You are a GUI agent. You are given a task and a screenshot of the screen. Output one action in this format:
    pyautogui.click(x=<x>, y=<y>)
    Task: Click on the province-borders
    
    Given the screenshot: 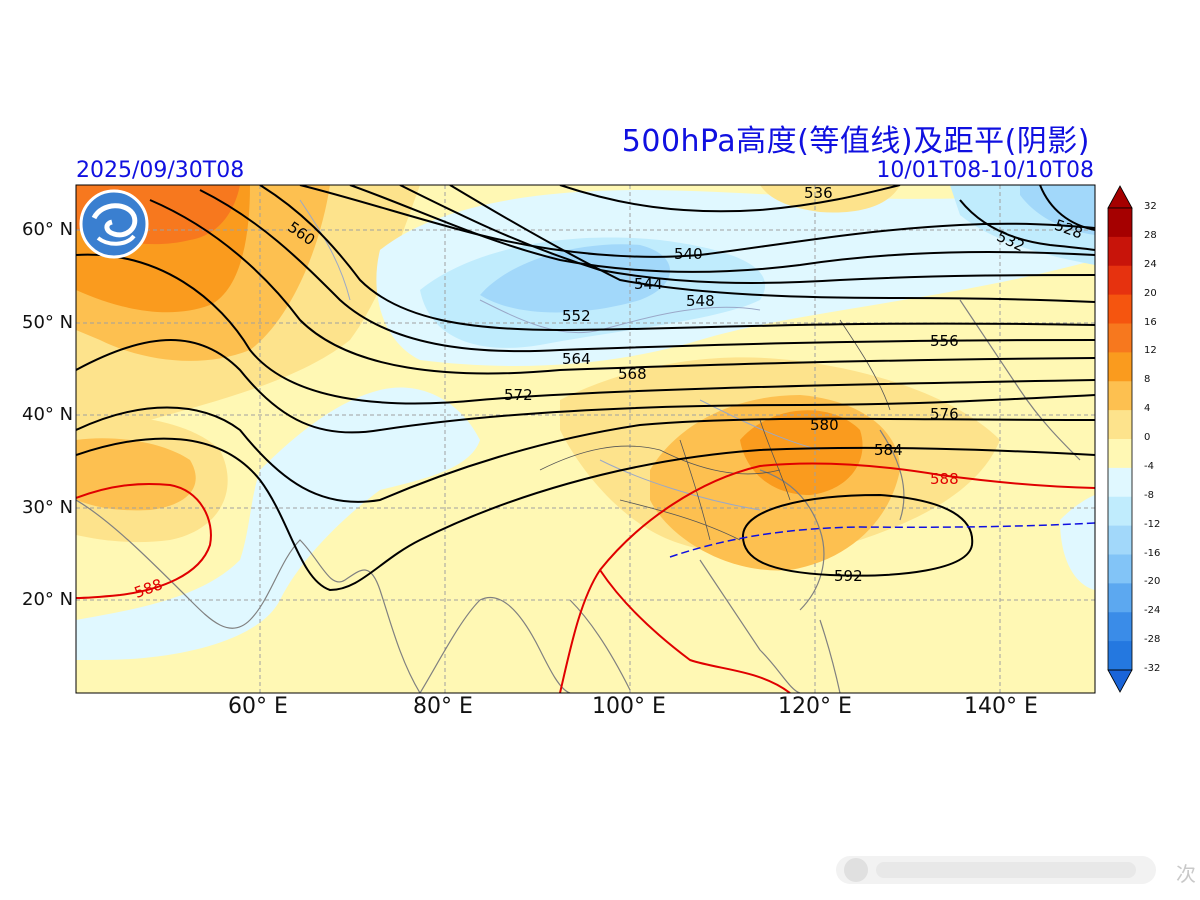 What is the action you would take?
    pyautogui.click(x=715, y=430)
    